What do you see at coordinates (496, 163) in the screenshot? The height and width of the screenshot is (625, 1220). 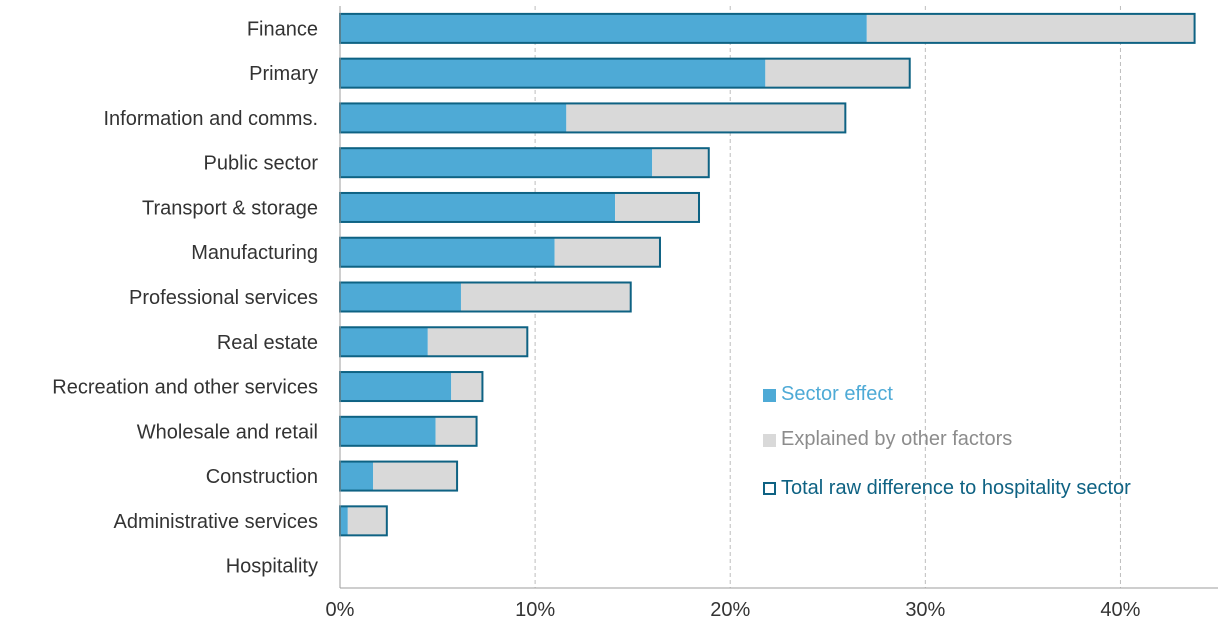 I see `bar-sector-effect-public-sector` at bounding box center [496, 163].